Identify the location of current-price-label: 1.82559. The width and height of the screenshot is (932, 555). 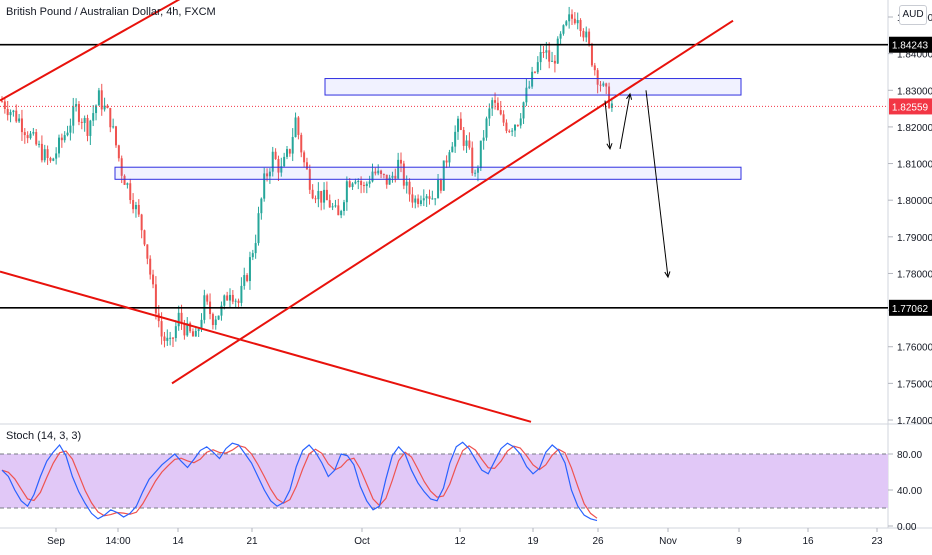
(910, 107).